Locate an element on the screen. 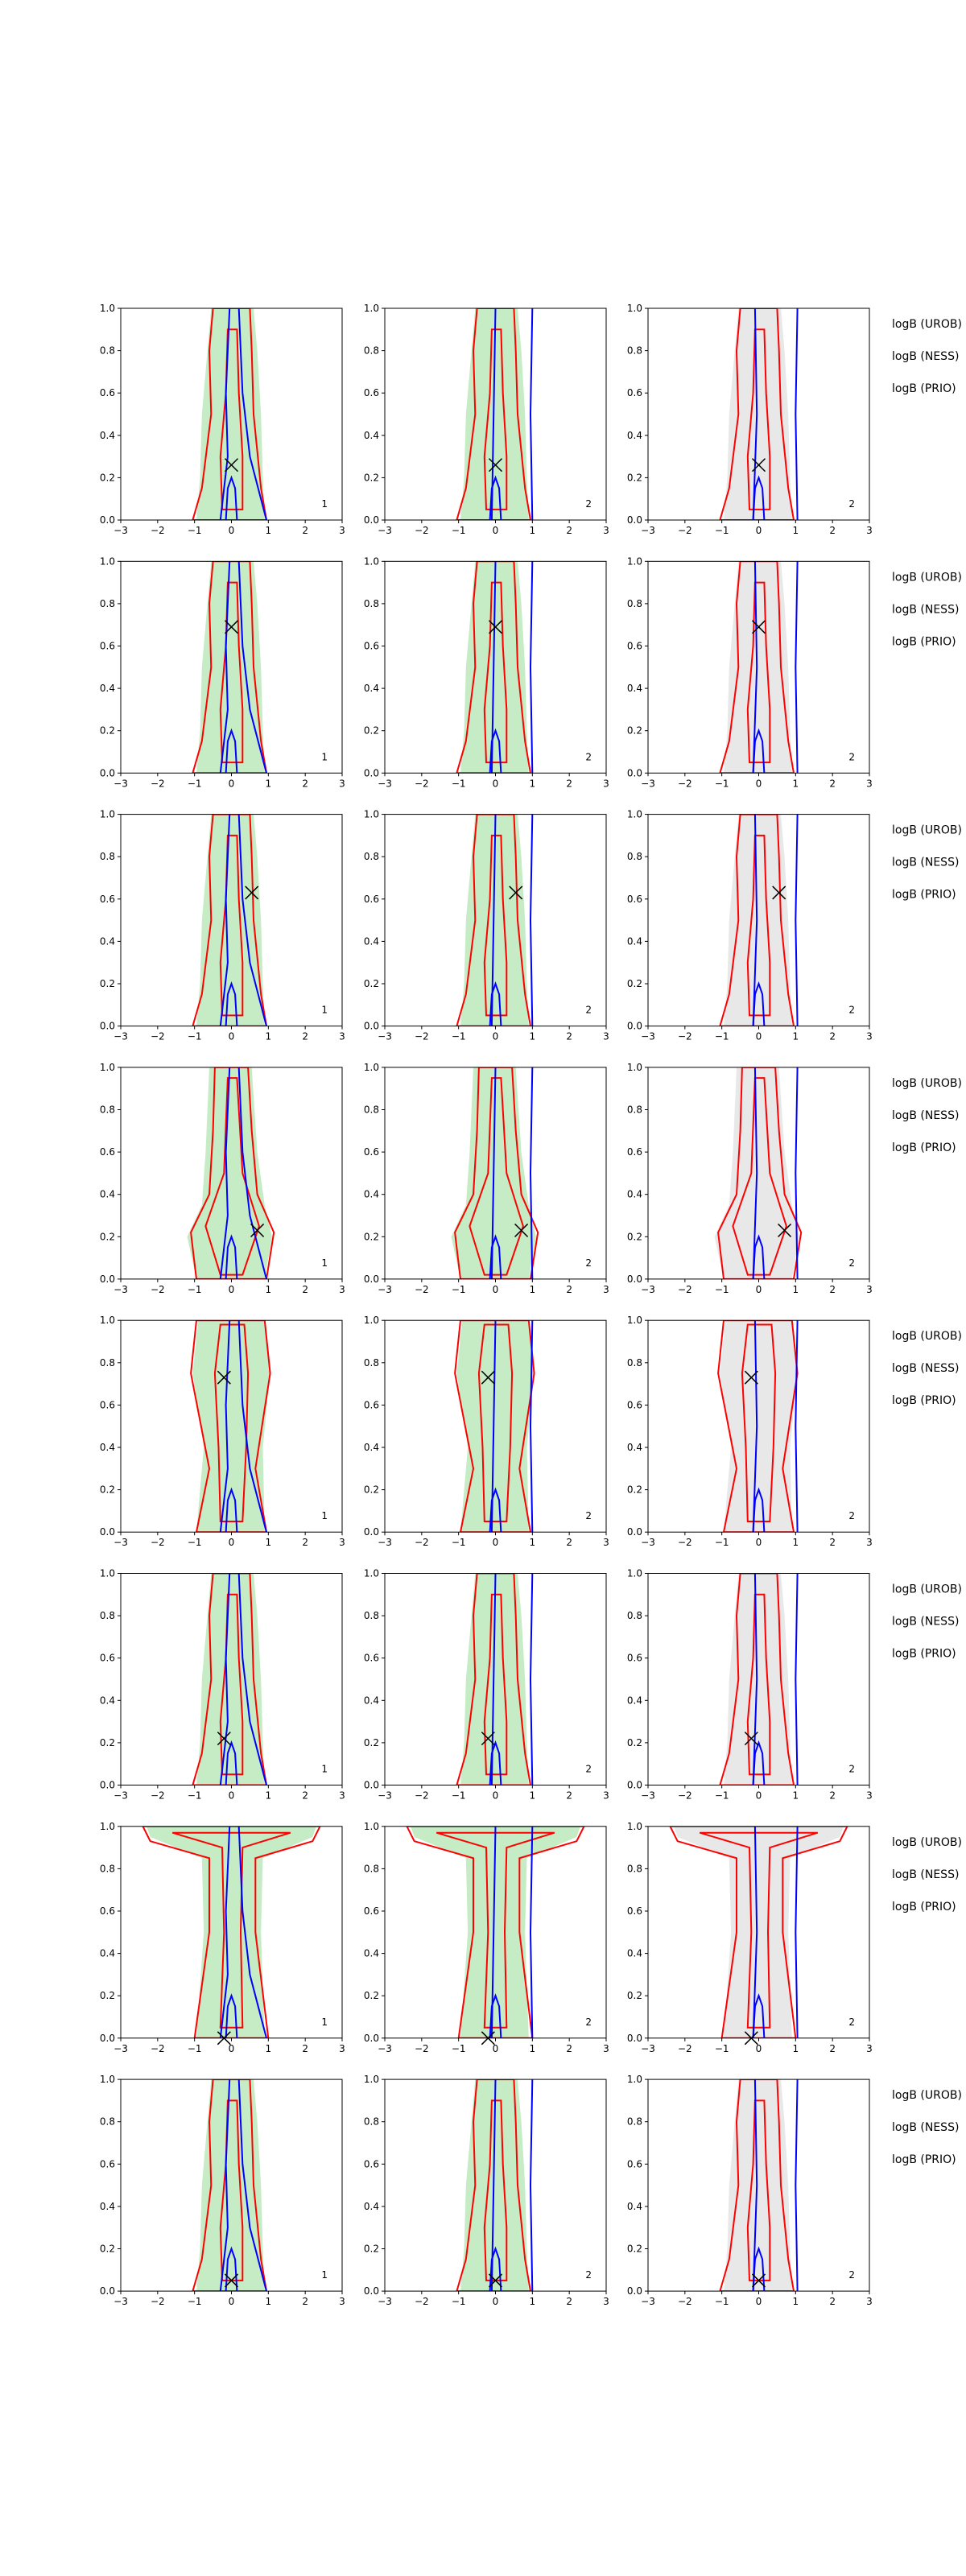  panel-r8-c2: 0.0 0.2 0.4 0.6 0.8 1.0 −3 −2 −1 0 1 2 3 2 is located at coordinates (486, 2190).